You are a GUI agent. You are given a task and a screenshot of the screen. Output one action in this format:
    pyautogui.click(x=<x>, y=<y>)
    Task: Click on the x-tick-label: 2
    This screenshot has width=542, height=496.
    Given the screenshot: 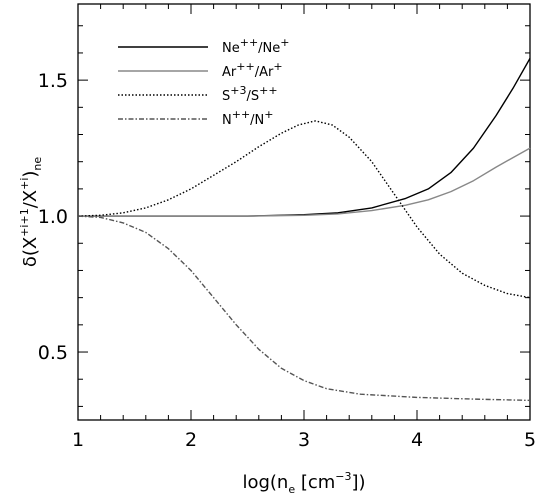 What is the action you would take?
    pyautogui.click(x=191, y=440)
    